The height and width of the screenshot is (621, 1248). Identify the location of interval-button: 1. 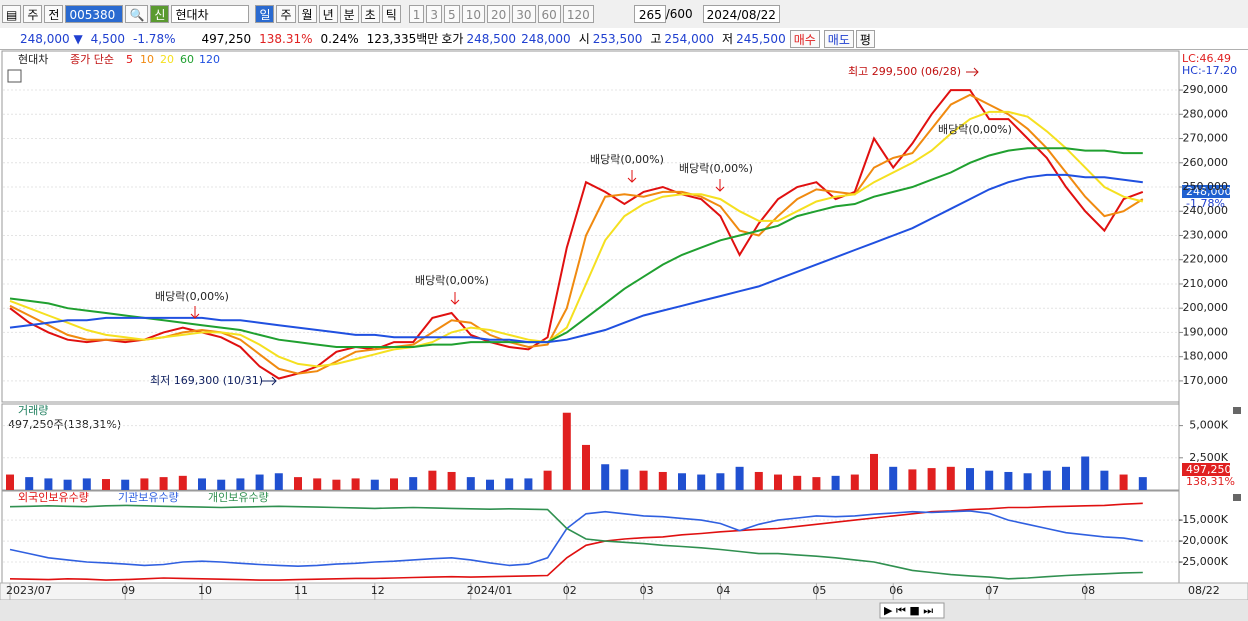
(416, 14).